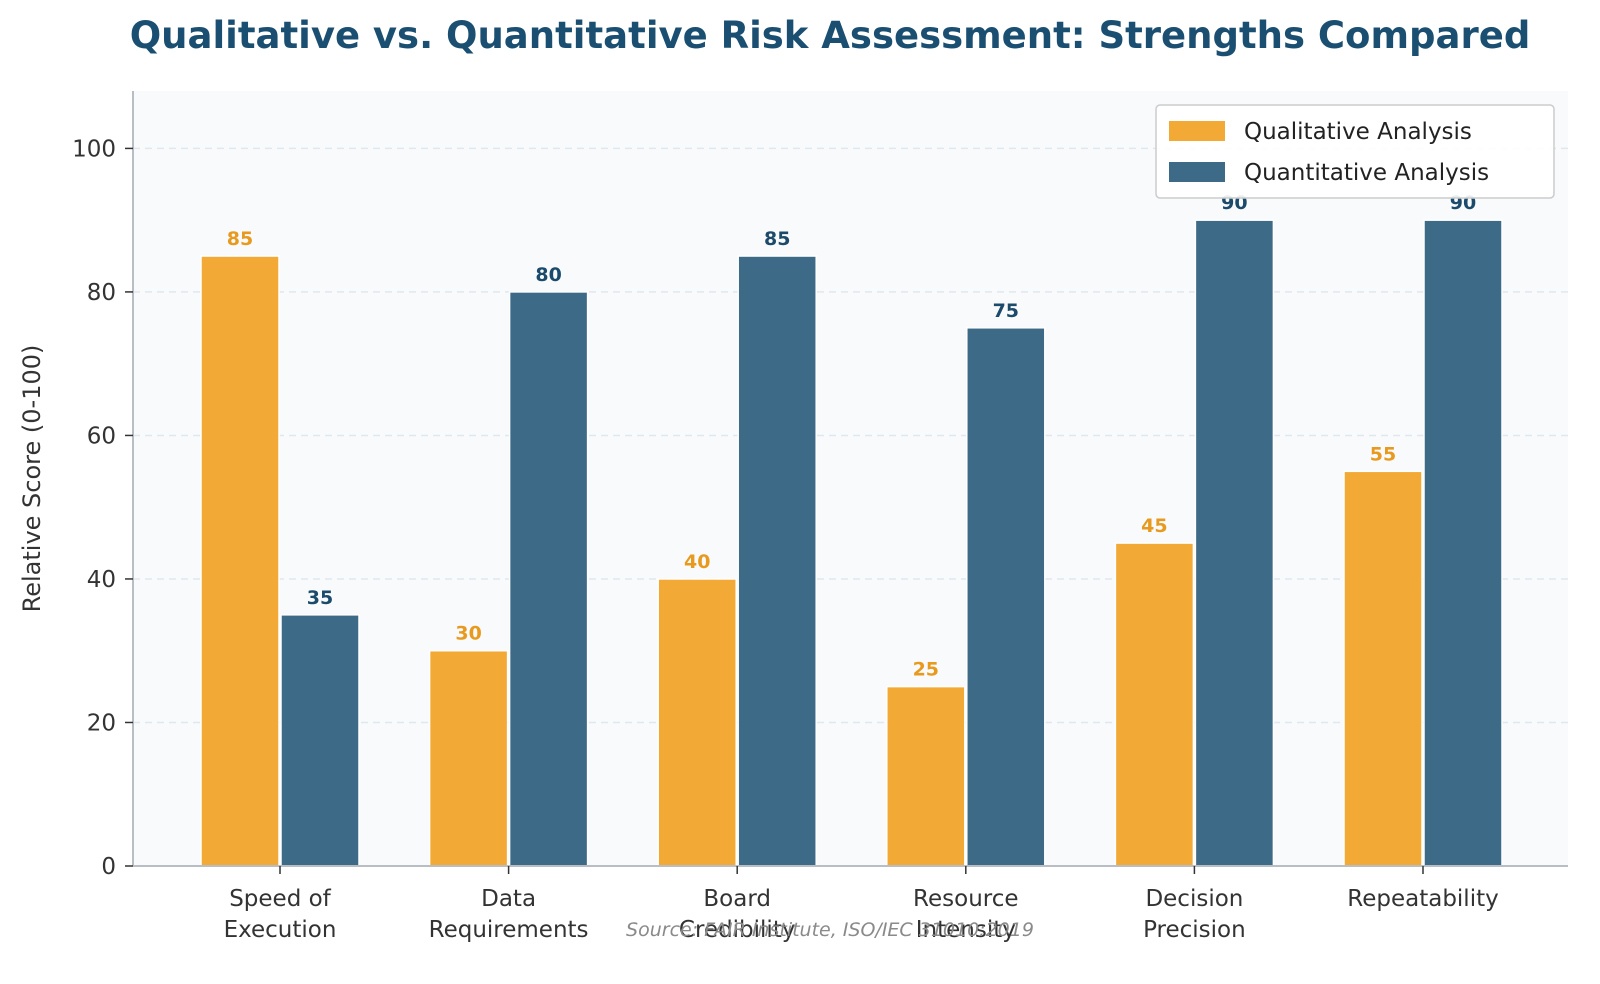  I want to click on legend-label: Quantitative Analysis, so click(1366, 173).